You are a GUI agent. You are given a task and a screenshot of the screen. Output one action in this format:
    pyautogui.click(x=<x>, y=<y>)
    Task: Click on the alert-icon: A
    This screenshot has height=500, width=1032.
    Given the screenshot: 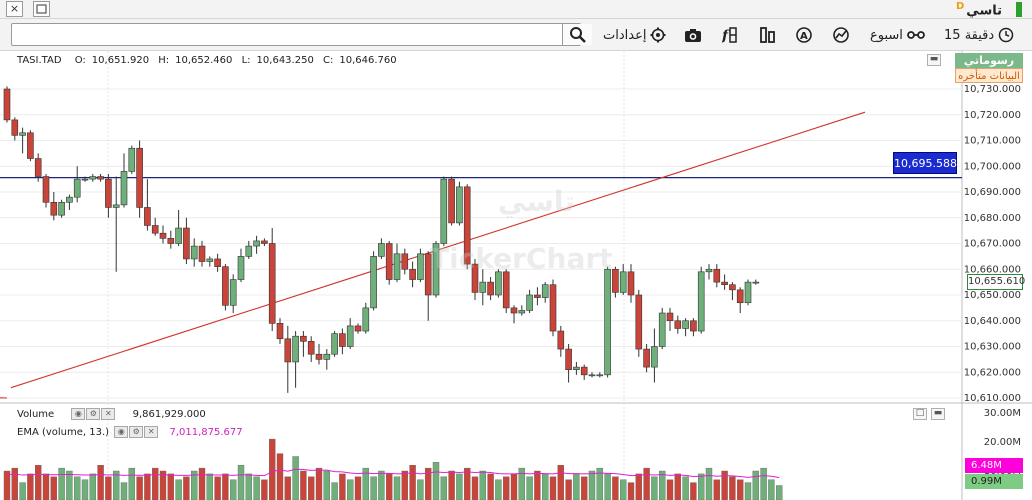 What is the action you would take?
    pyautogui.click(x=804, y=35)
    